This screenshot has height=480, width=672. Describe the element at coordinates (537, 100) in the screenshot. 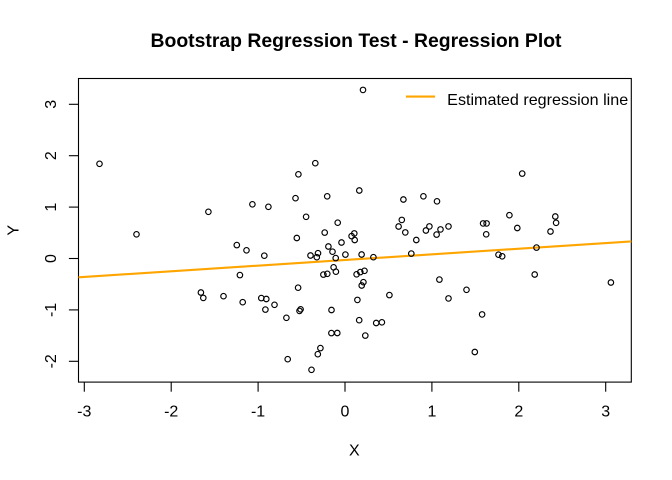

I see `svg-text: Estimated regression line` at that location.